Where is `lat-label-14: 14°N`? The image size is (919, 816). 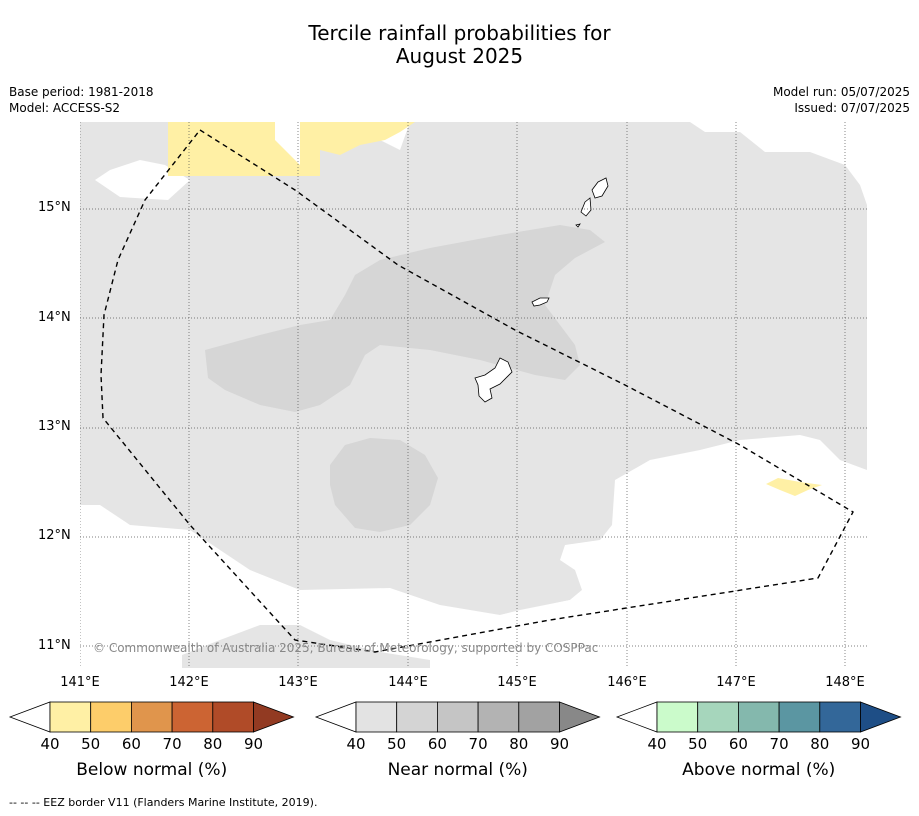
lat-label-14: 14°N is located at coordinates (54, 317).